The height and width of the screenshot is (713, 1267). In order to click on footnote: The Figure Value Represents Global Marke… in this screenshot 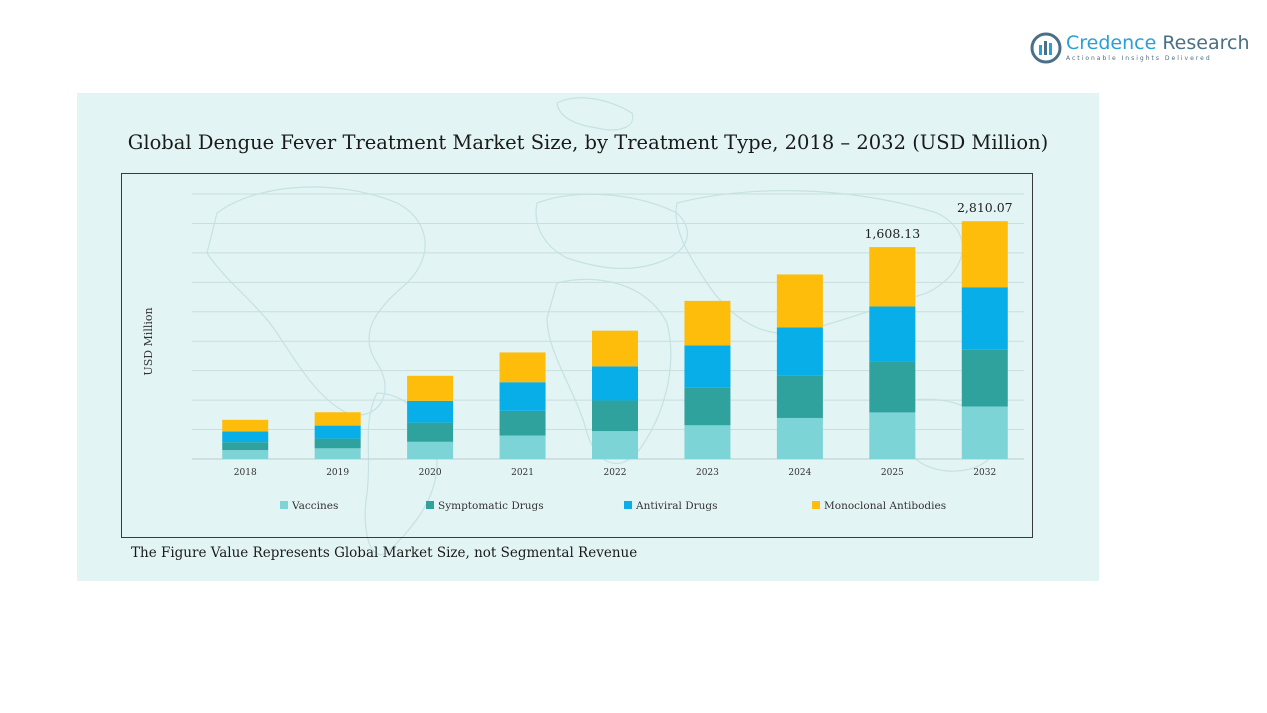, I will do `click(384, 553)`.